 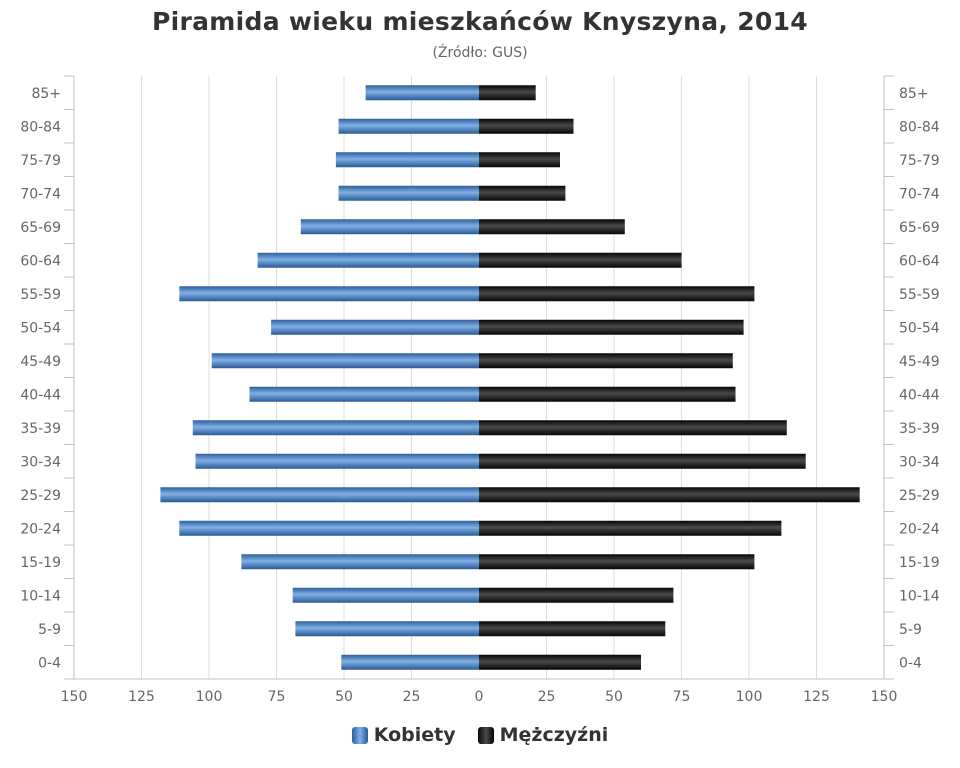 I want to click on legend-swatch-male, so click(x=485, y=735).